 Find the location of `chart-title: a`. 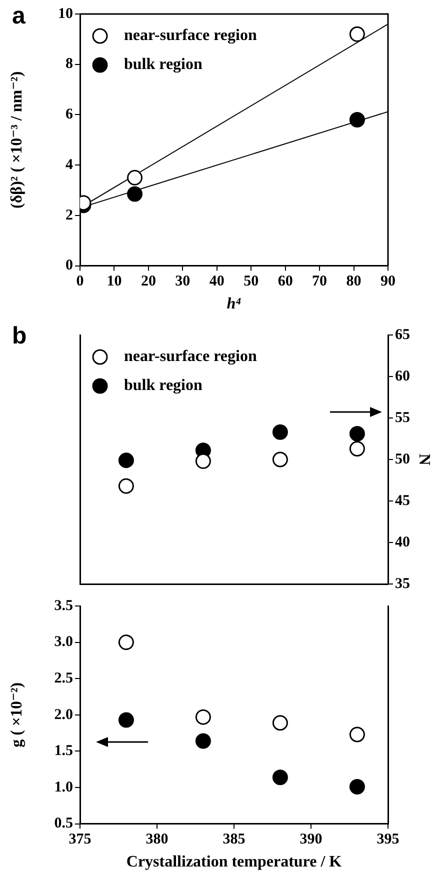

chart-title: a is located at coordinates (19, 16).